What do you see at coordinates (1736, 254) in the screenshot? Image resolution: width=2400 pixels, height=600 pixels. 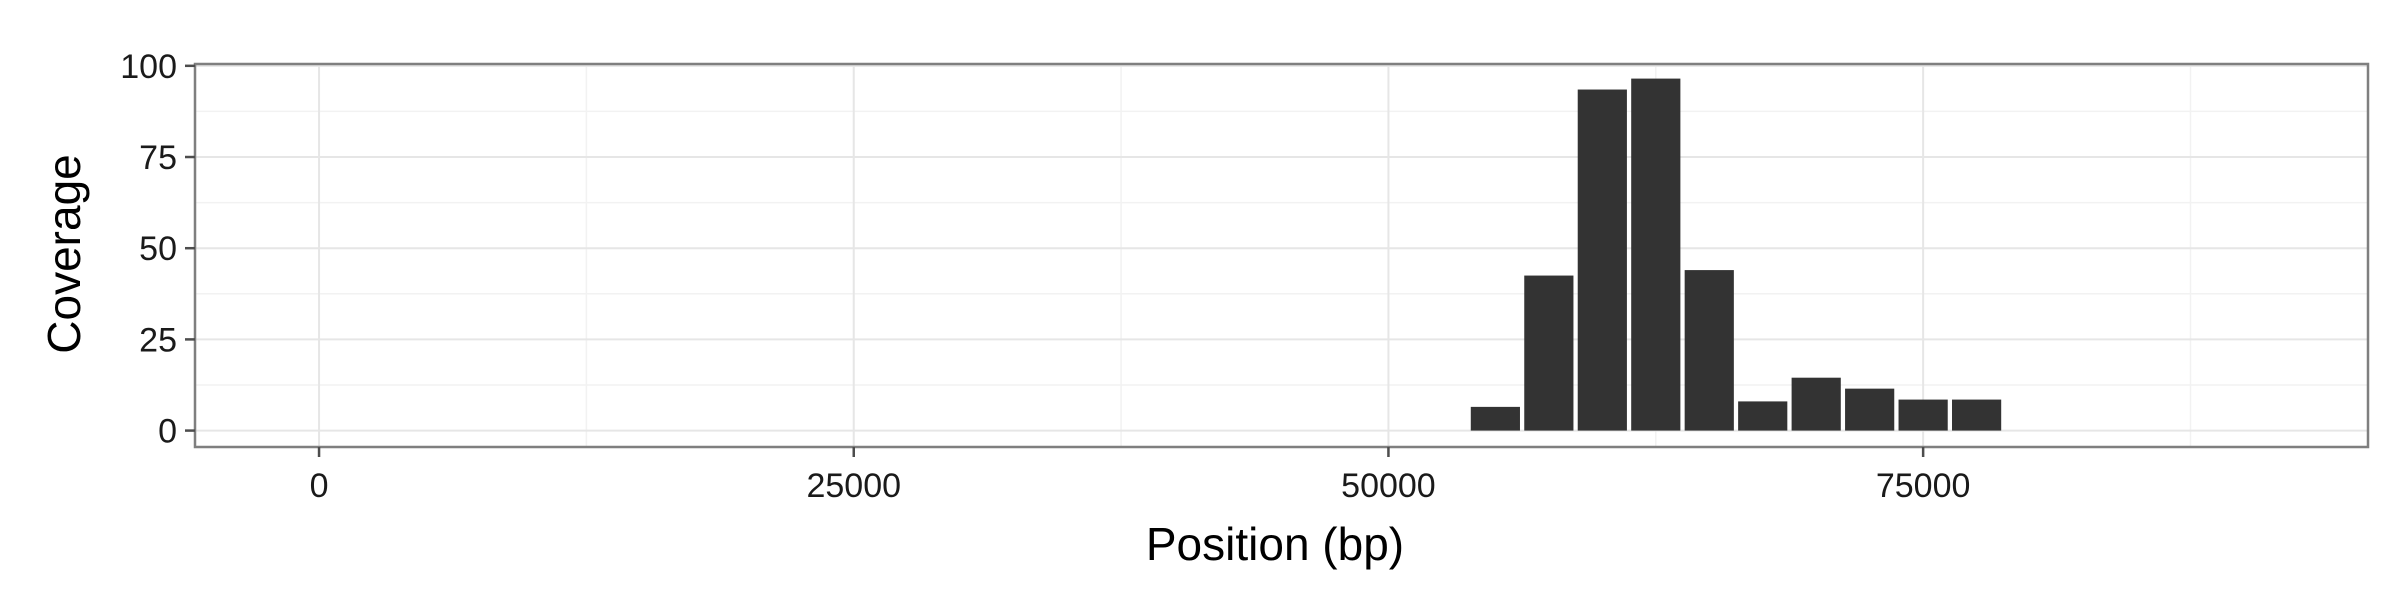 I see `bars` at bounding box center [1736, 254].